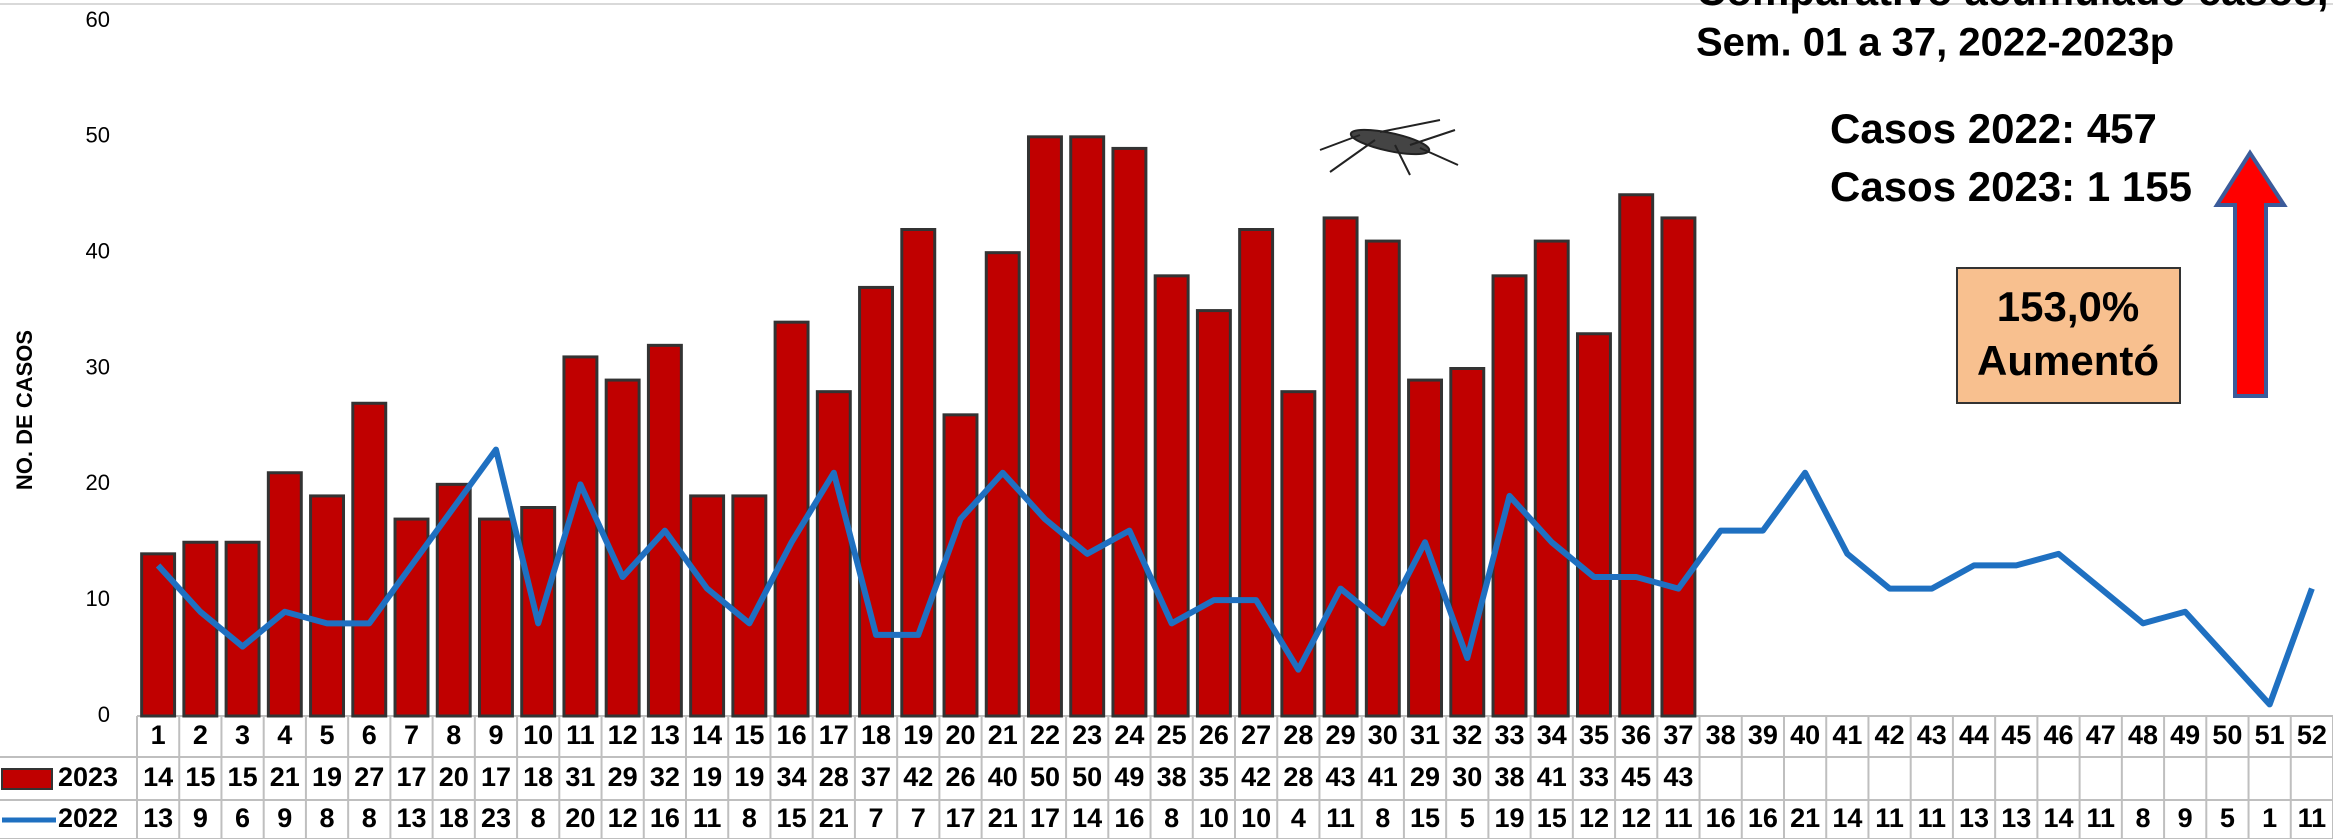 The image size is (2333, 839). What do you see at coordinates (1129, 735) in the screenshot?
I see `x-tick-label: 24` at bounding box center [1129, 735].